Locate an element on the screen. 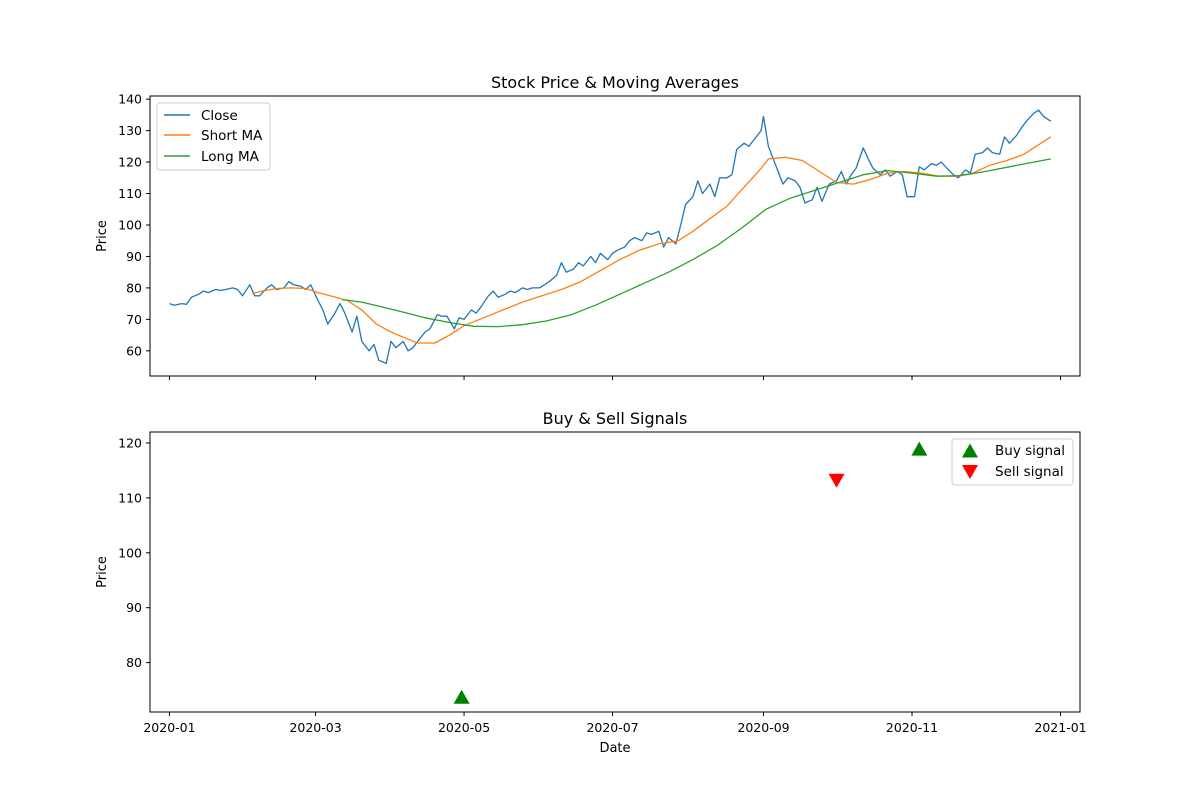  x-tick-label: 2020-01 is located at coordinates (169, 727).